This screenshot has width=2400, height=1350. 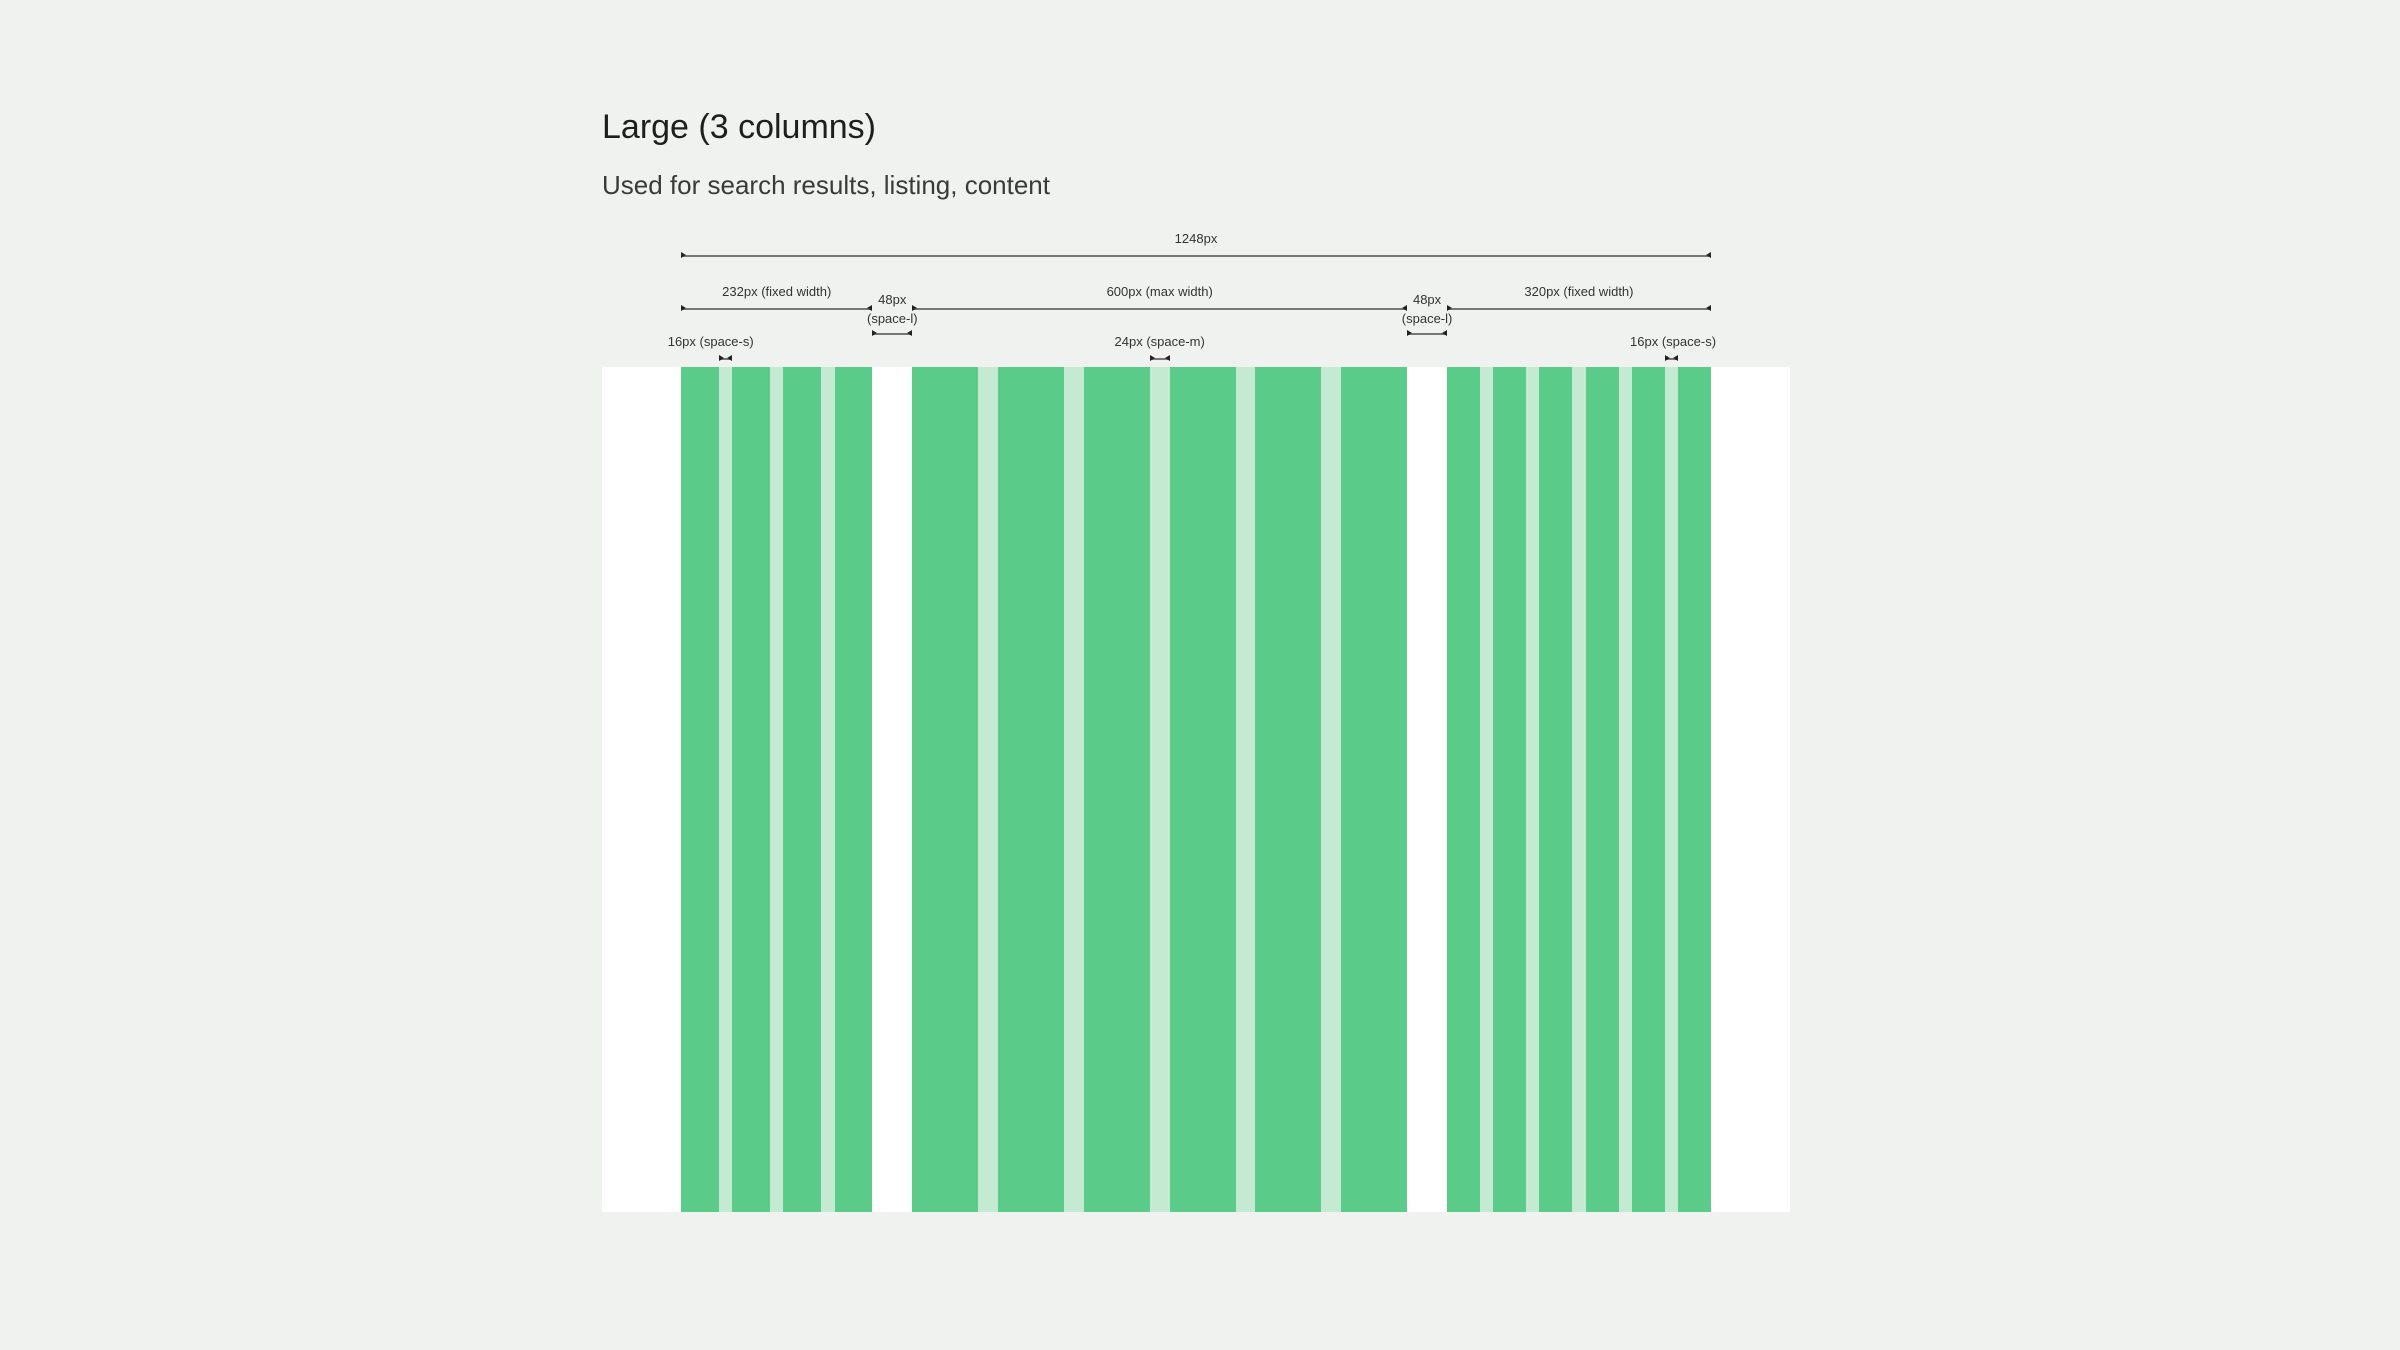 I want to click on left-gutter-line, so click(x=725, y=358).